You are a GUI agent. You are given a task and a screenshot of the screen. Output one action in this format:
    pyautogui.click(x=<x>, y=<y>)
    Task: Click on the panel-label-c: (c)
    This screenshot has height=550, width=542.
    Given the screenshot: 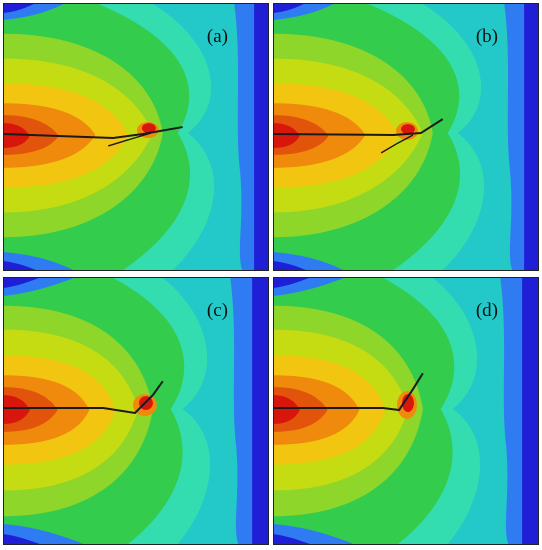 What is the action you would take?
    pyautogui.click(x=217, y=310)
    